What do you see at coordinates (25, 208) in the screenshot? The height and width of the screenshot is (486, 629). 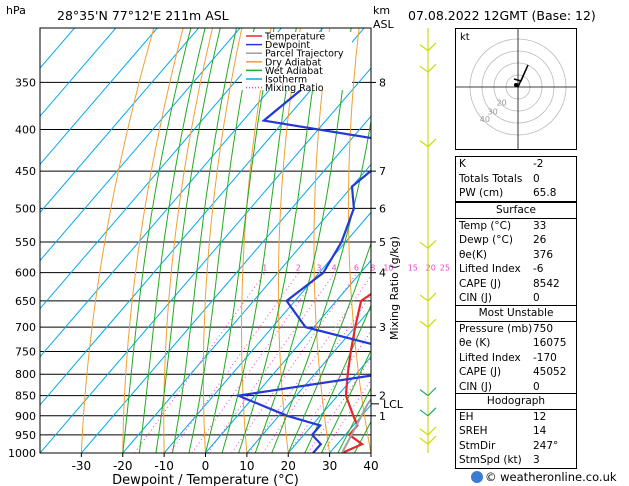 I see `pressure-tick-500: 500` at bounding box center [25, 208].